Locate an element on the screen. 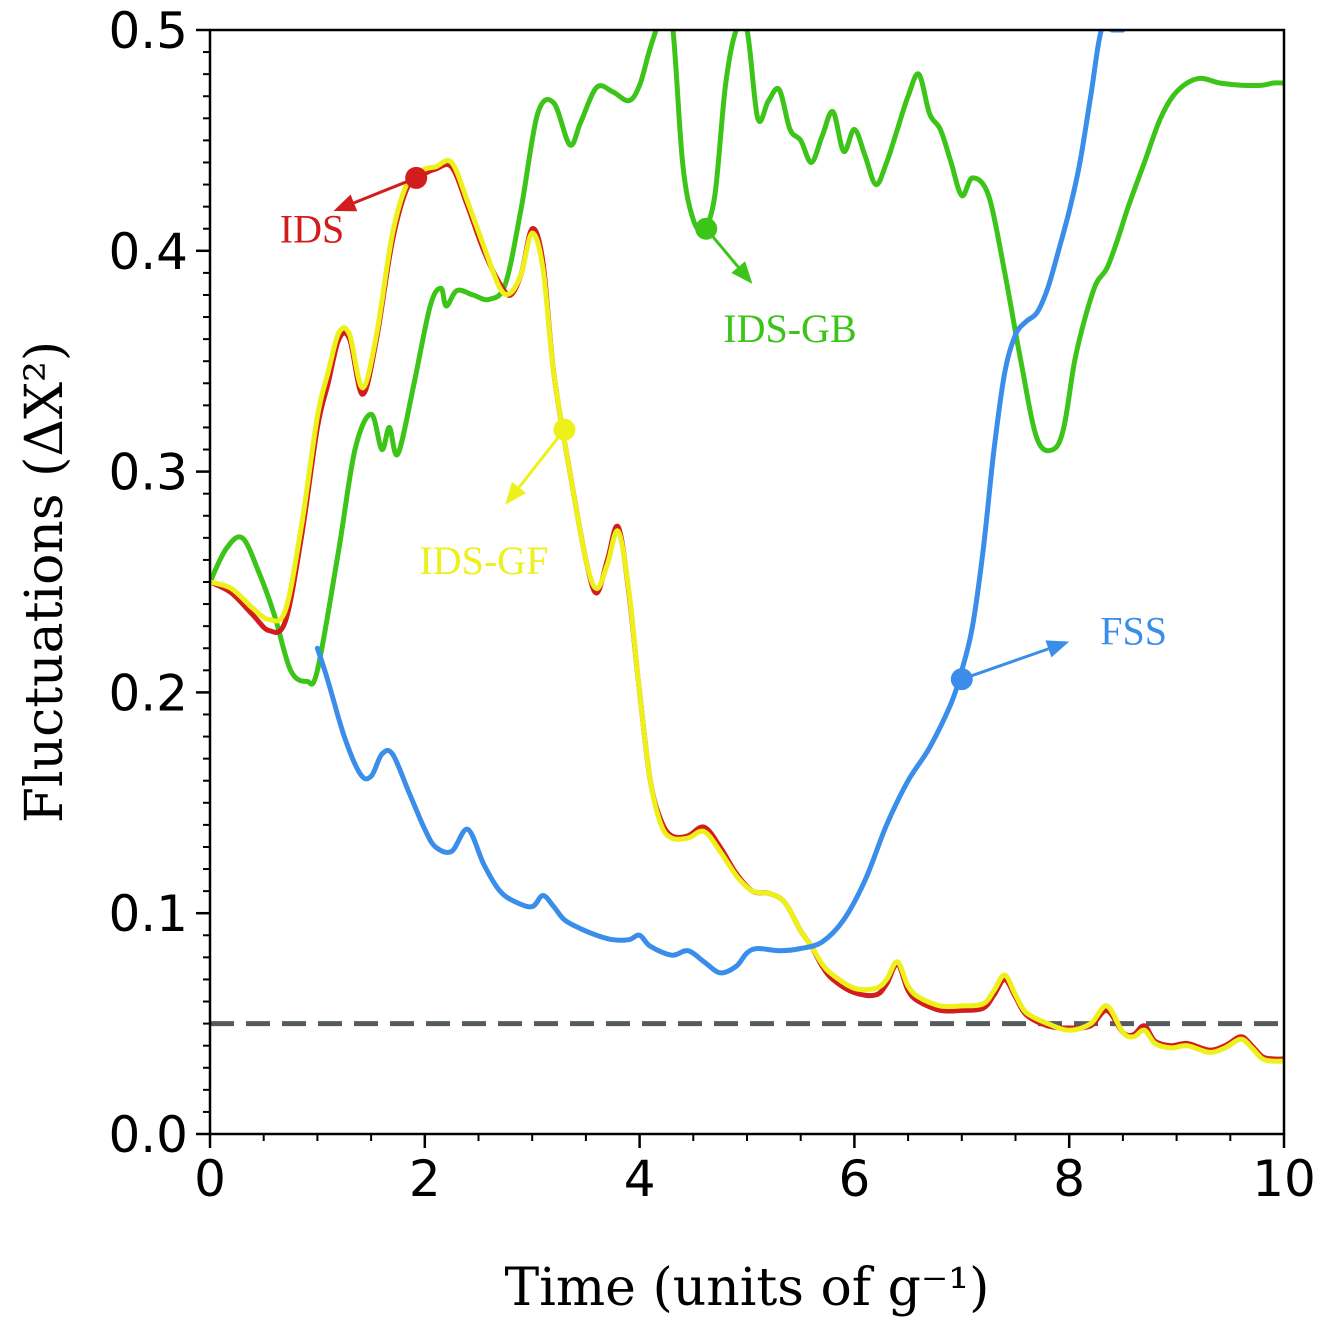  annotation-marker-ids is located at coordinates (416, 177).